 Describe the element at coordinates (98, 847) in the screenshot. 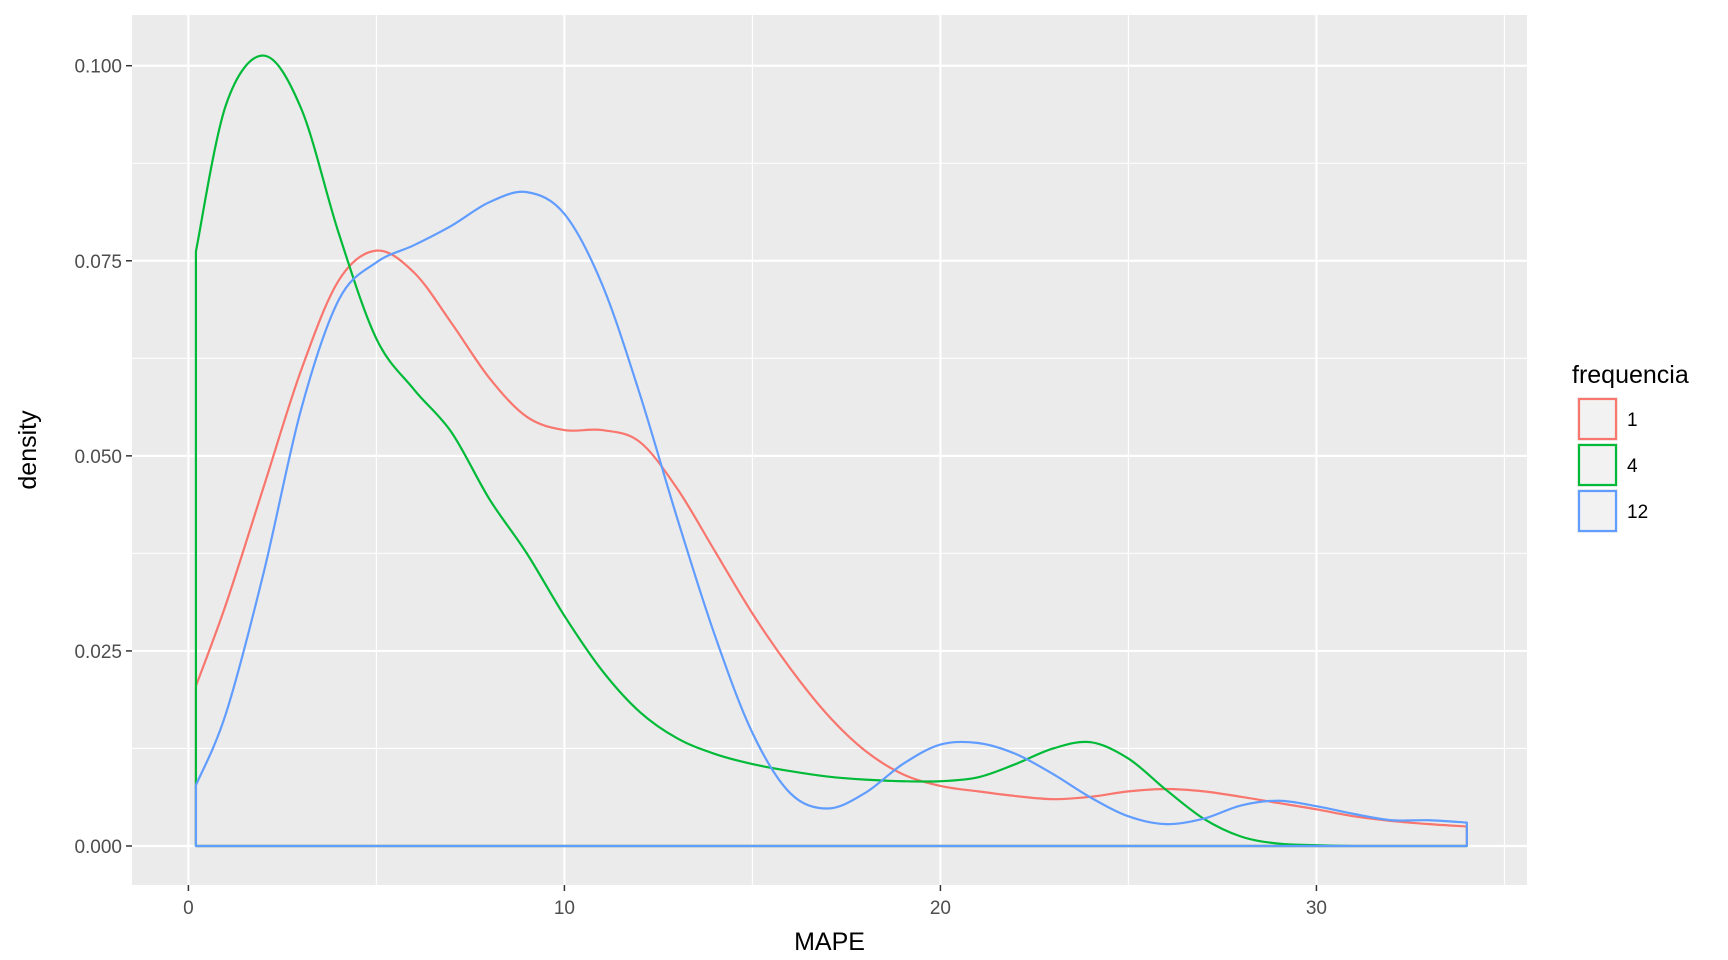

I see `y-tick-label: 0.000` at that location.